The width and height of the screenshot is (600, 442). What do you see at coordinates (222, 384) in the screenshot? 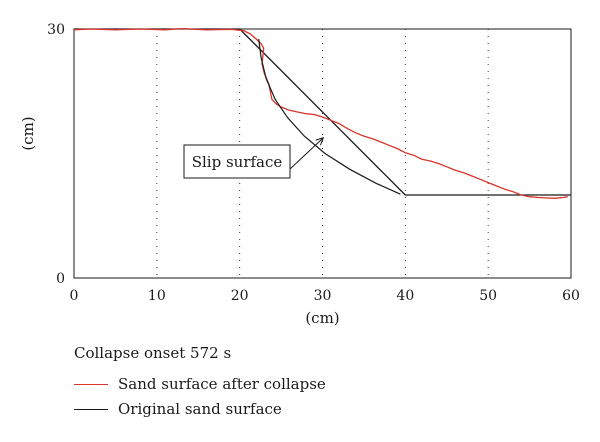
I see `legend-label-sand-after: Sand surface after collapse` at bounding box center [222, 384].